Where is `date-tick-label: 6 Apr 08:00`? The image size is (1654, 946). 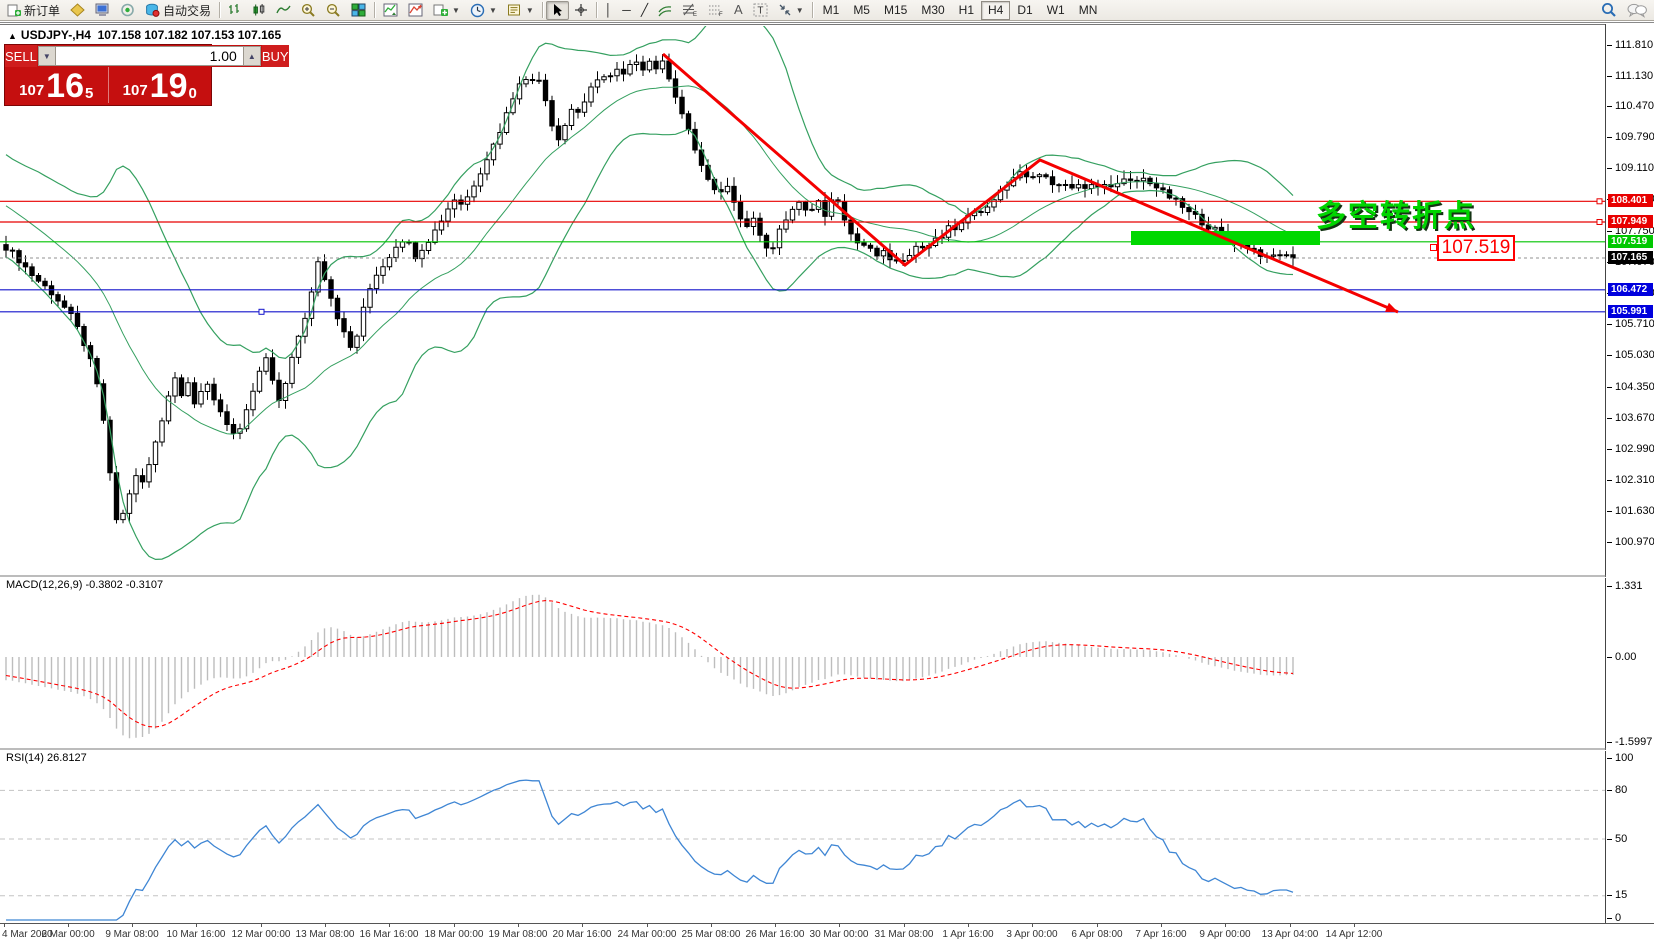 date-tick-label: 6 Apr 08:00 is located at coordinates (1097, 934).